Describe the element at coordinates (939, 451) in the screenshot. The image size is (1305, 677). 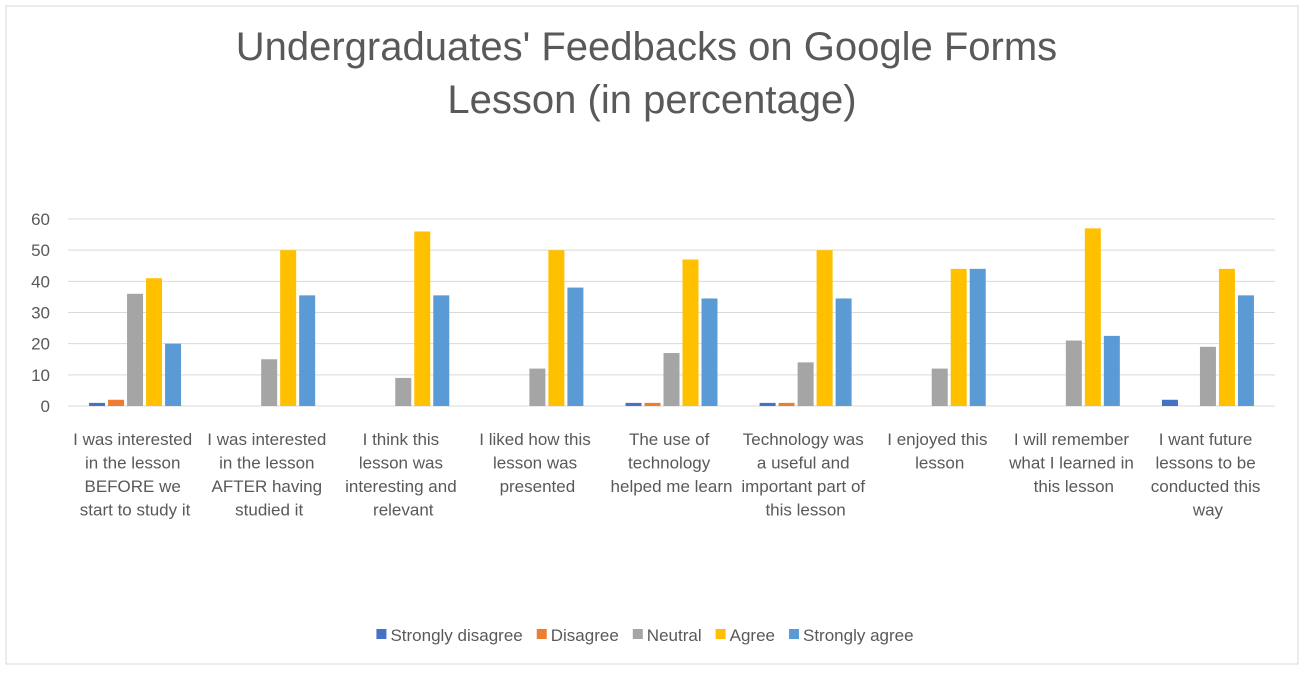
I see `x-tick-label: I enjoyed this lesson` at that location.